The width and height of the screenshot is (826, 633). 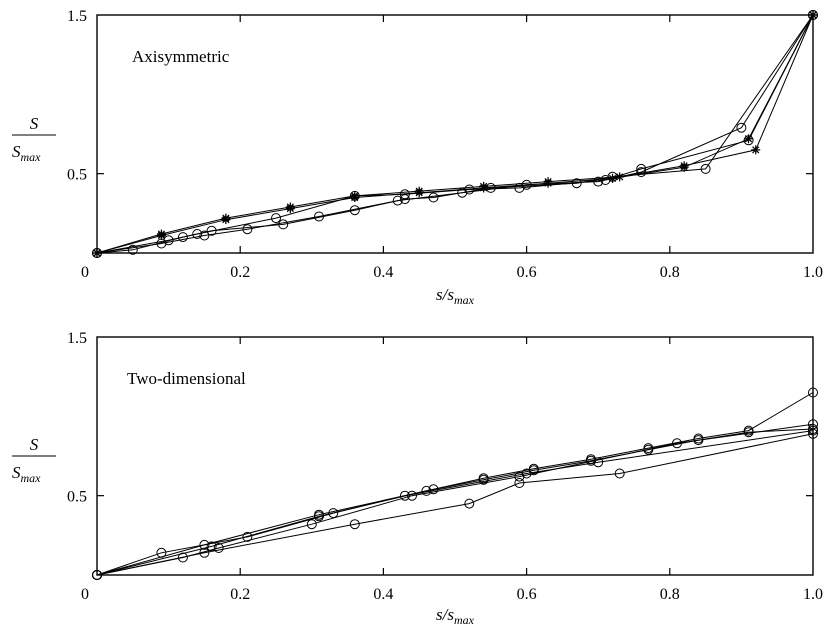 I want to click on y-tick-label: 1.5, so click(x=77, y=338).